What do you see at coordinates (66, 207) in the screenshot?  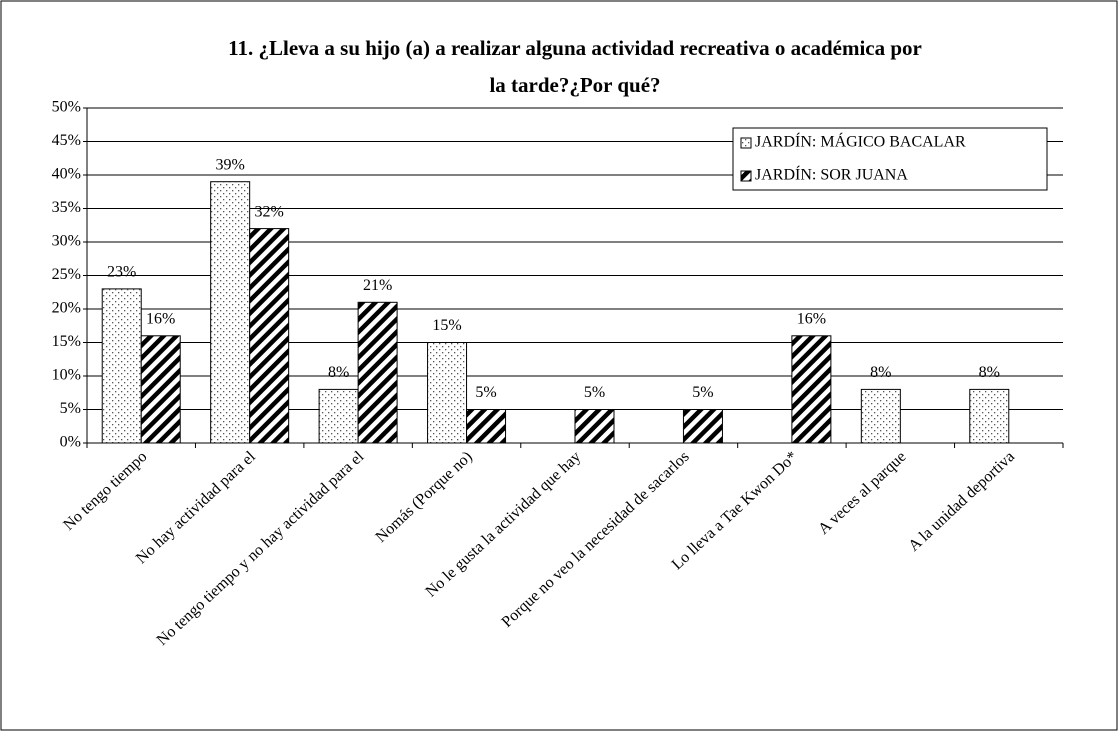 I see `y-tick-label: 35%` at bounding box center [66, 207].